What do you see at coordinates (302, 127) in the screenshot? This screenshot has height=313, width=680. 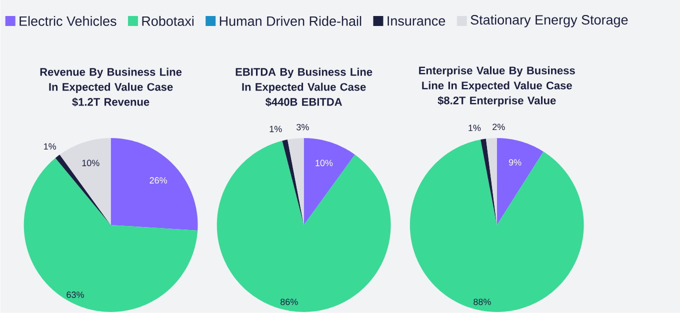 I see `data-label: 3%` at bounding box center [302, 127].